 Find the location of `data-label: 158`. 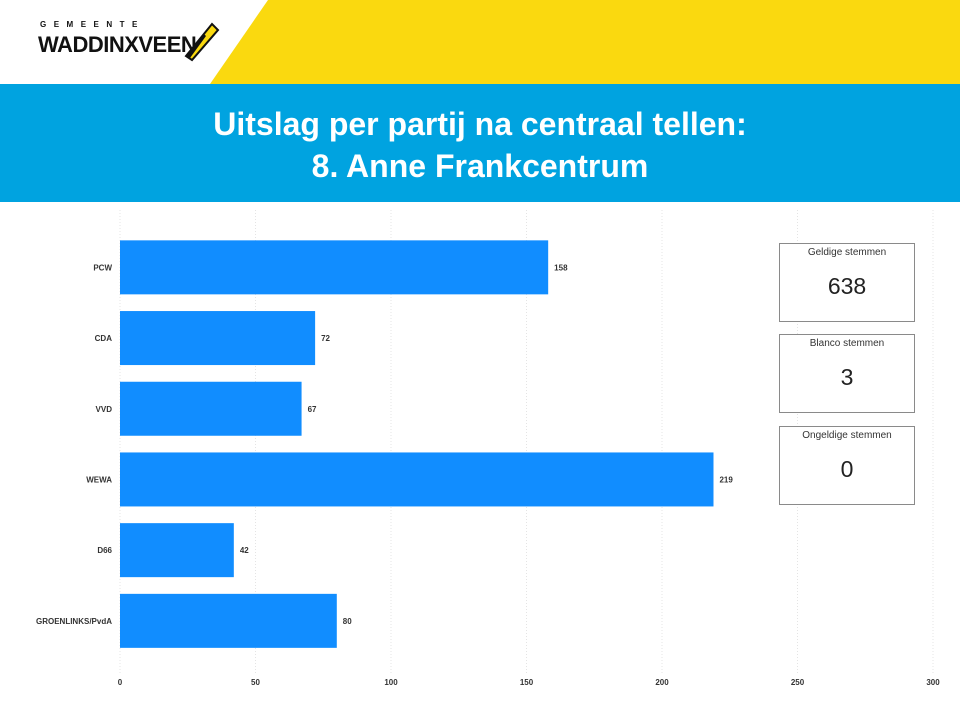

data-label: 158 is located at coordinates (561, 267).